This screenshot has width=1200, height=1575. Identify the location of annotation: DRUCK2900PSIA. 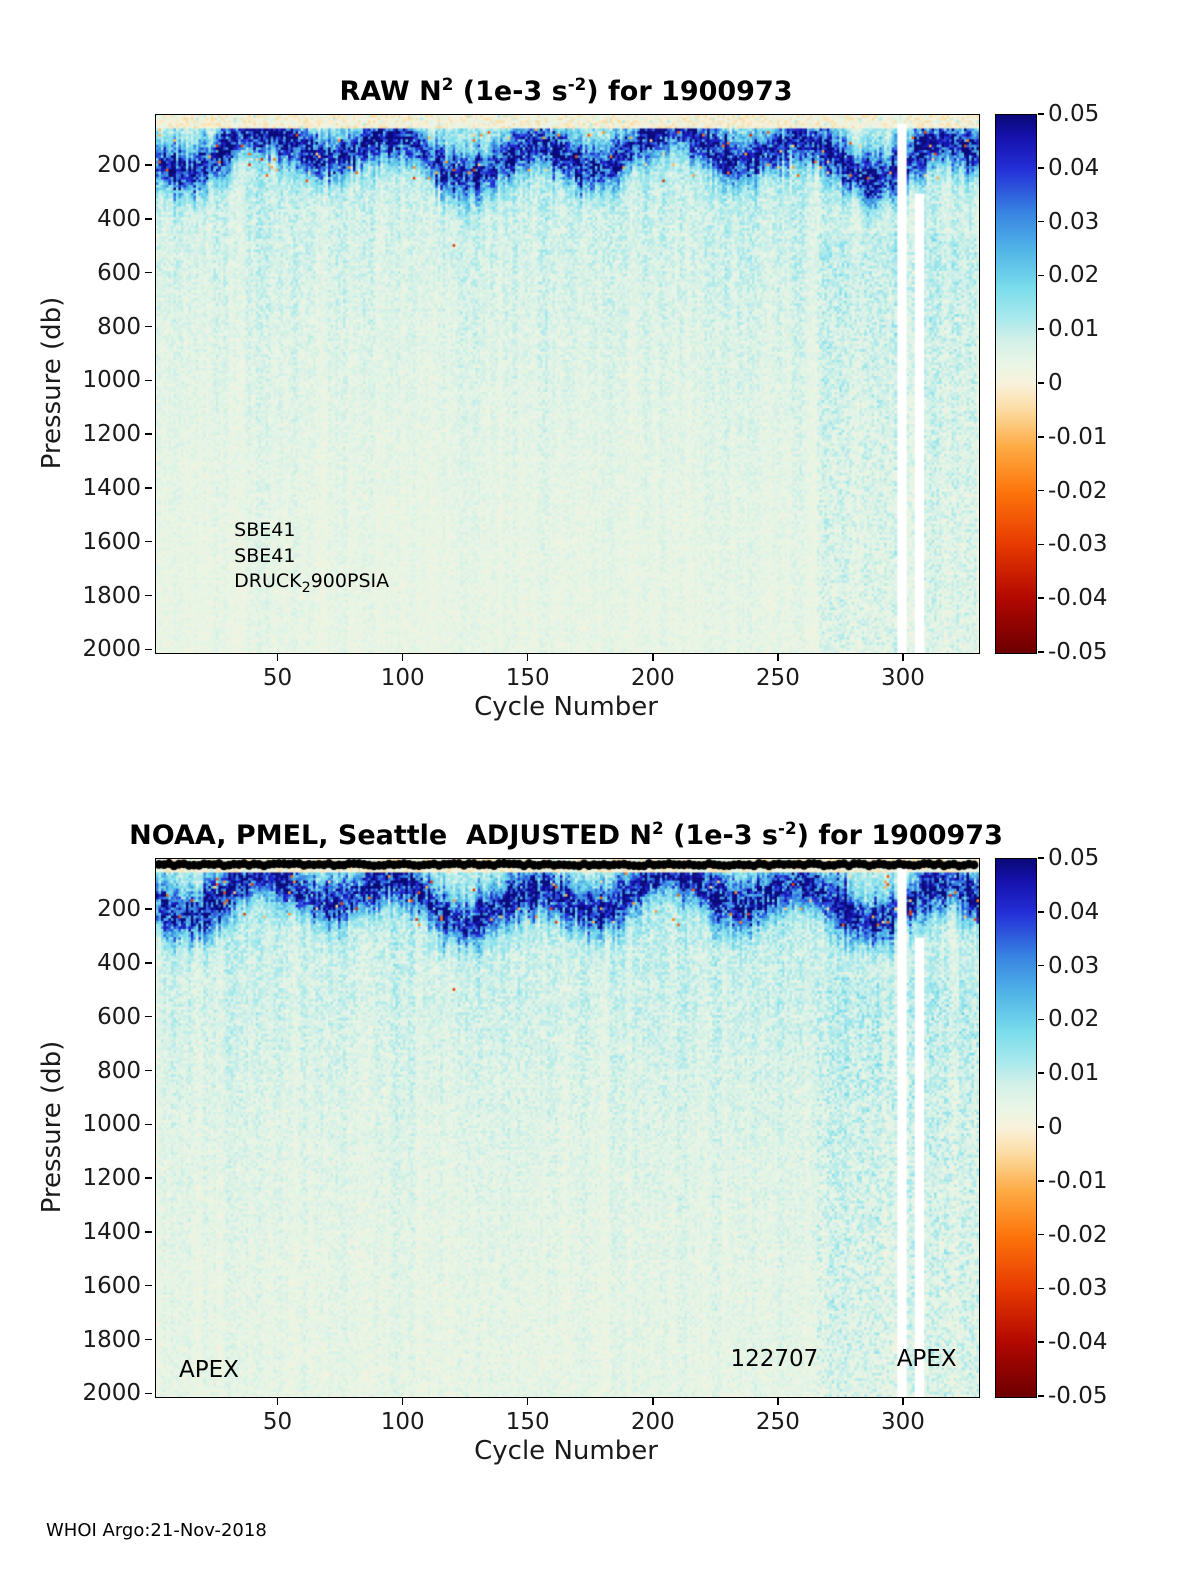
(312, 582).